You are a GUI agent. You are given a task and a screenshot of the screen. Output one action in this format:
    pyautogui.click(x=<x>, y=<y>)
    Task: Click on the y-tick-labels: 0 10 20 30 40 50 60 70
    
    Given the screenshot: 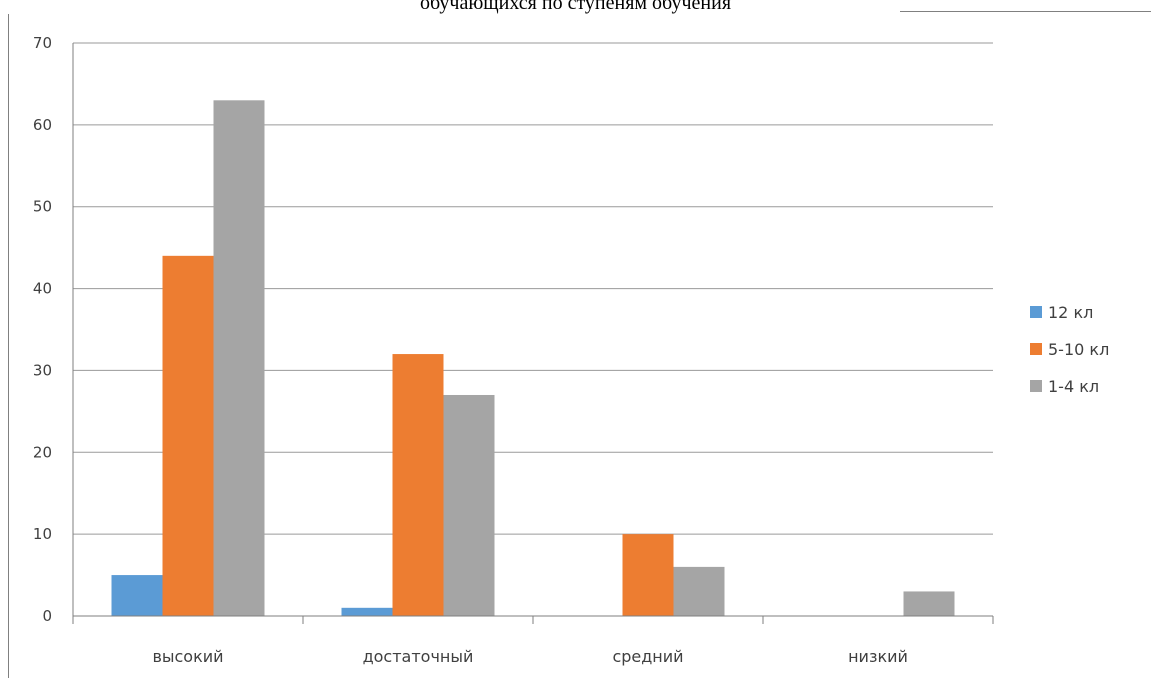 What is the action you would take?
    pyautogui.click(x=42, y=329)
    